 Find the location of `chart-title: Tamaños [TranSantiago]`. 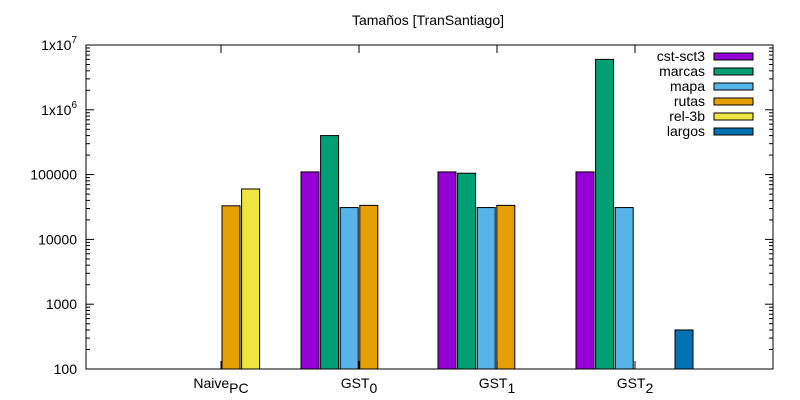

chart-title: Tamaños [TranSantiago] is located at coordinates (428, 20).